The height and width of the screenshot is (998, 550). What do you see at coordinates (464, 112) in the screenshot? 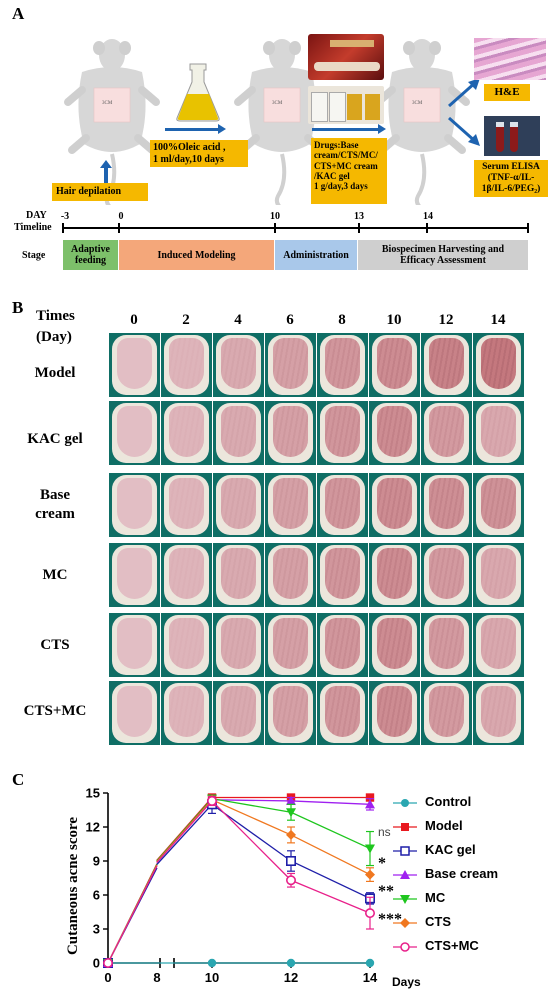
I see `diagonal-arrows` at bounding box center [464, 112].